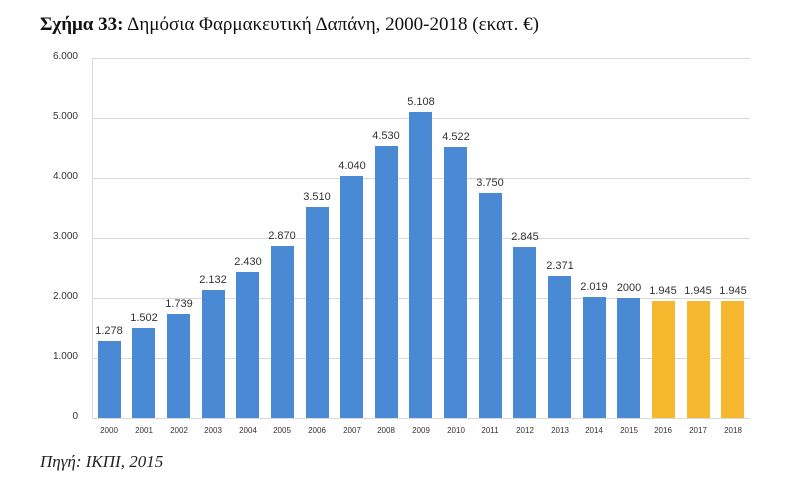 This screenshot has height=488, width=800. What do you see at coordinates (594, 357) in the screenshot?
I see `bar-2014` at bounding box center [594, 357].